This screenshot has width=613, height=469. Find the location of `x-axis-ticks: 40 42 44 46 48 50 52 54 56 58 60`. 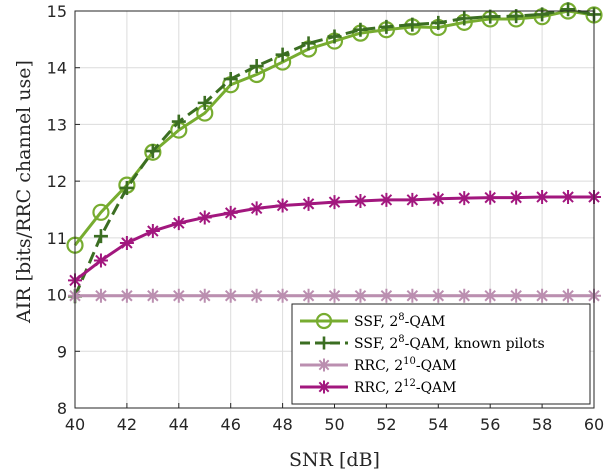

x-axis-ticks: 40 42 44 46 48 50 52 54 56 58 60 is located at coordinates (334, 418).